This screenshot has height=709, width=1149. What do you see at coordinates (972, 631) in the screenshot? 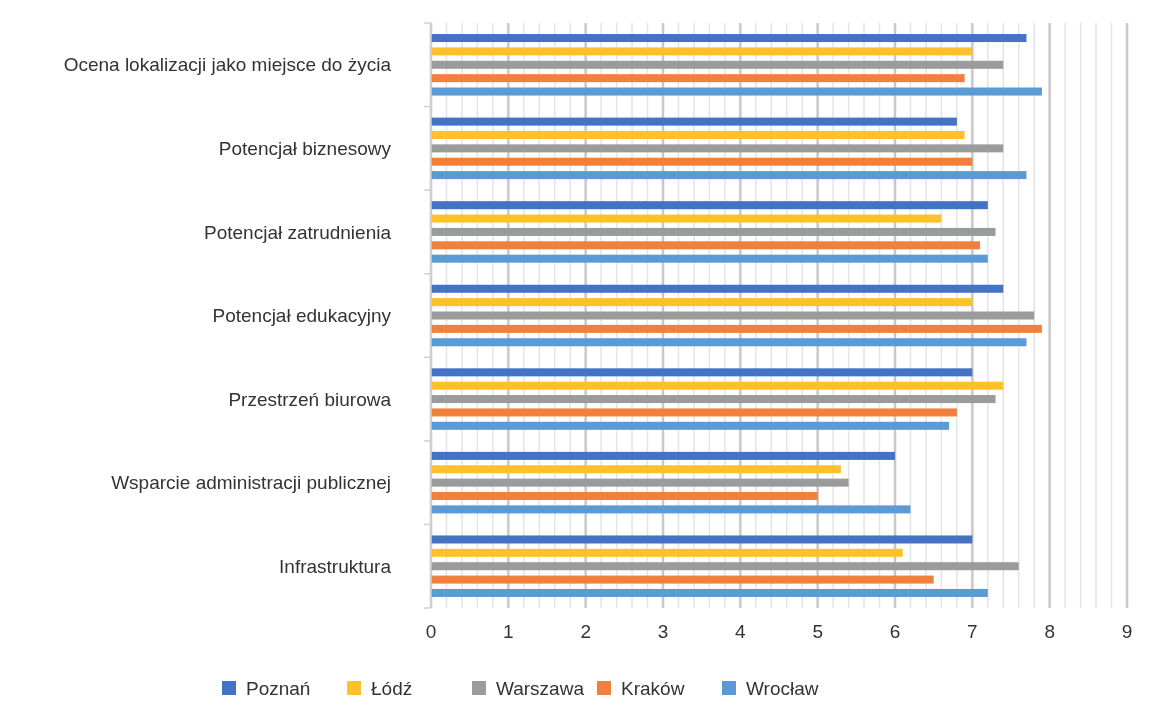
I see `x-tick-label: 7` at bounding box center [972, 631].